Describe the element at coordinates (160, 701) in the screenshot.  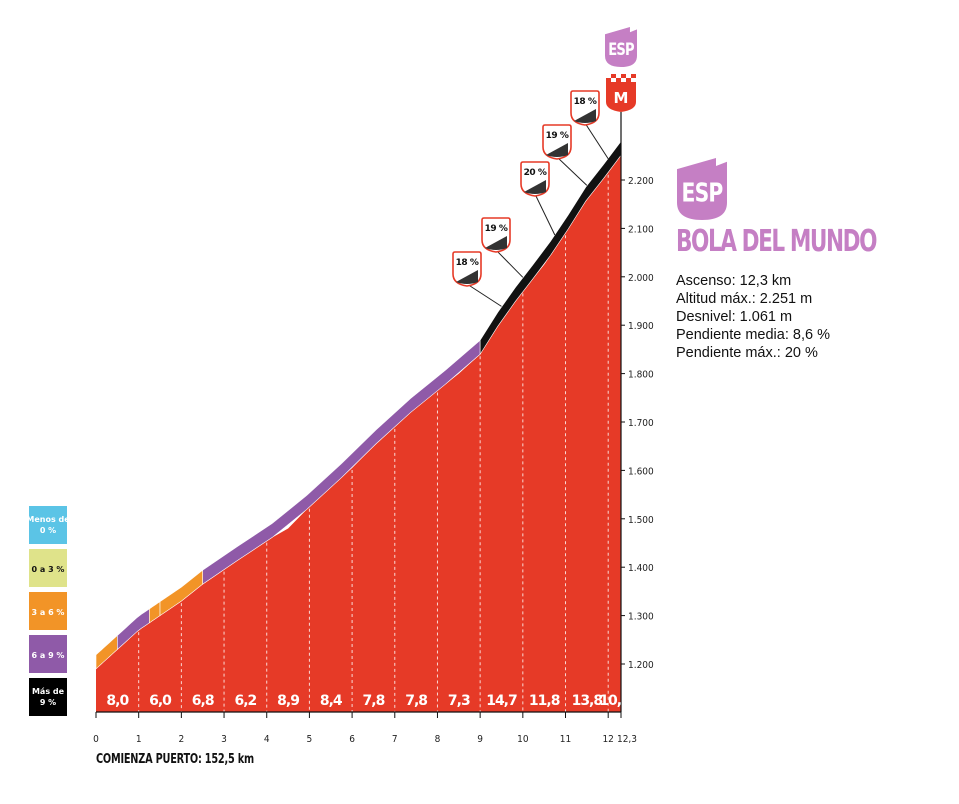
I see `km-gradient-label: 6,0` at that location.